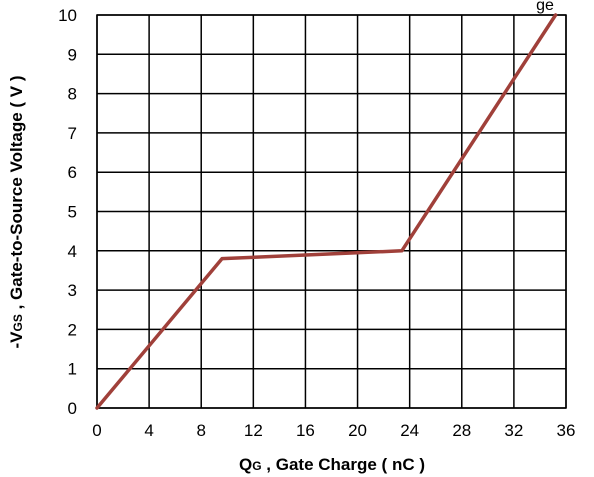 This screenshot has height=477, width=594. Describe the element at coordinates (545, 7) in the screenshot. I see `chart-title-fragment: ge` at that location.